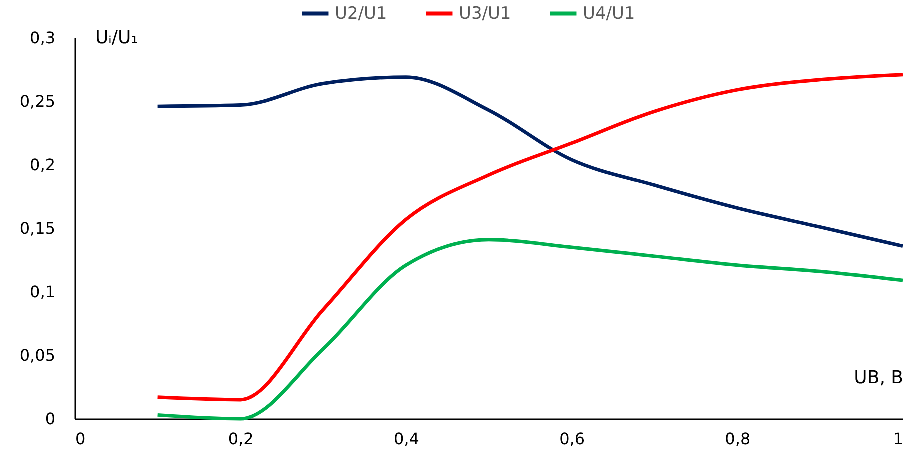 Image resolution: width=907 pixels, height=462 pixels. Describe the element at coordinates (117, 38) in the screenshot. I see `y-axis-title: Uᵢ/U₁` at that location.